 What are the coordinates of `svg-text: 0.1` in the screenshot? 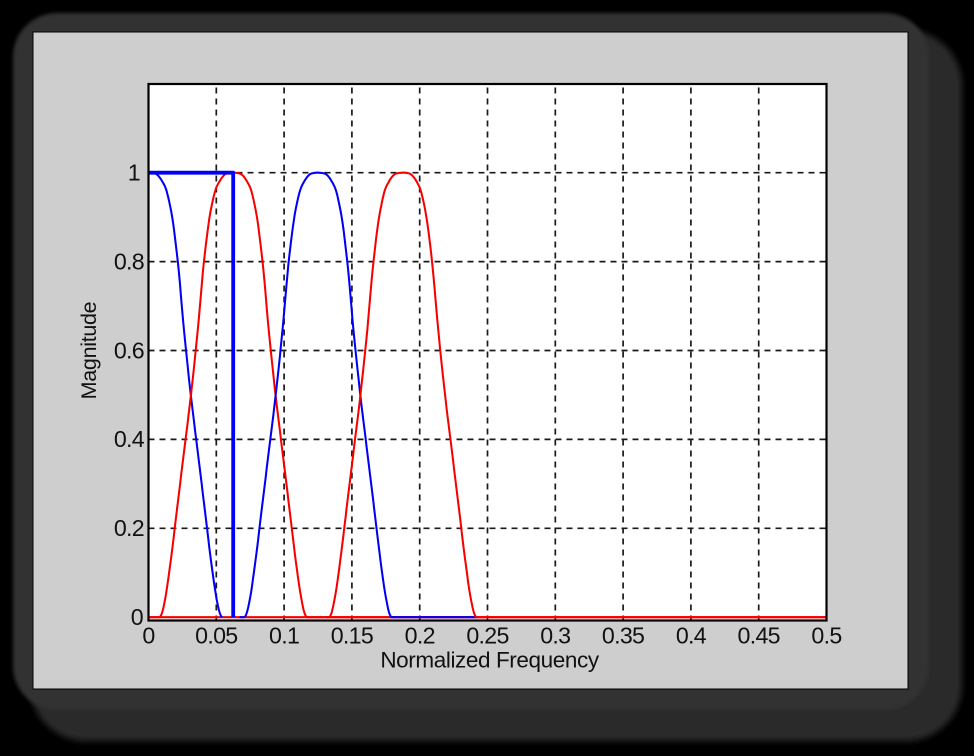 It's located at (284, 636).